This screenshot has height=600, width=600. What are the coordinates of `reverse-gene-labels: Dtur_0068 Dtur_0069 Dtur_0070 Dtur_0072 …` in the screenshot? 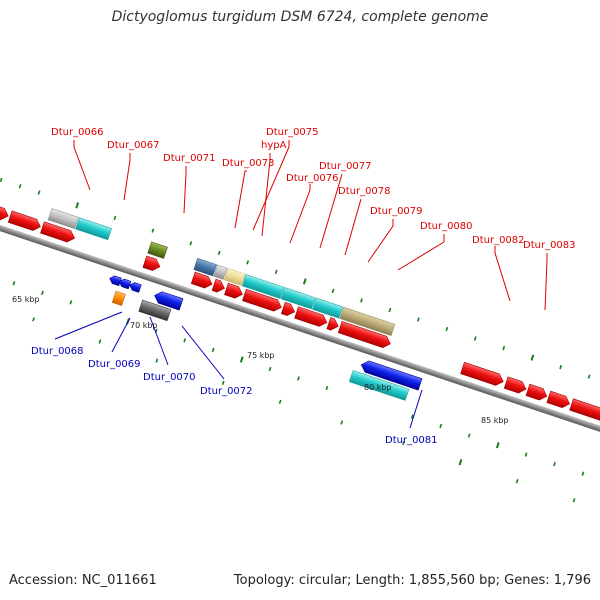 It's located at (234, 396).